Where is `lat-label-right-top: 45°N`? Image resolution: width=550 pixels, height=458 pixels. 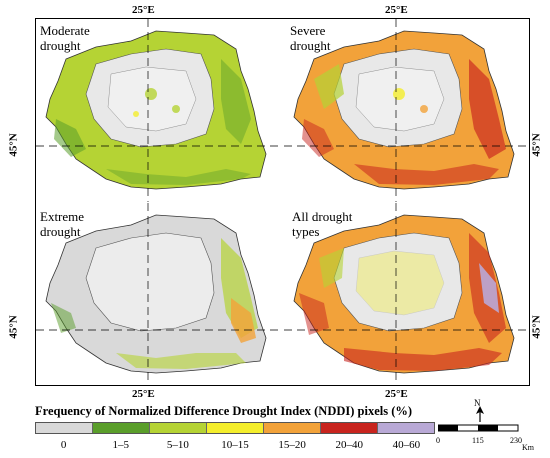
lat-label-right-top: 45°N is located at coordinates (536, 145).